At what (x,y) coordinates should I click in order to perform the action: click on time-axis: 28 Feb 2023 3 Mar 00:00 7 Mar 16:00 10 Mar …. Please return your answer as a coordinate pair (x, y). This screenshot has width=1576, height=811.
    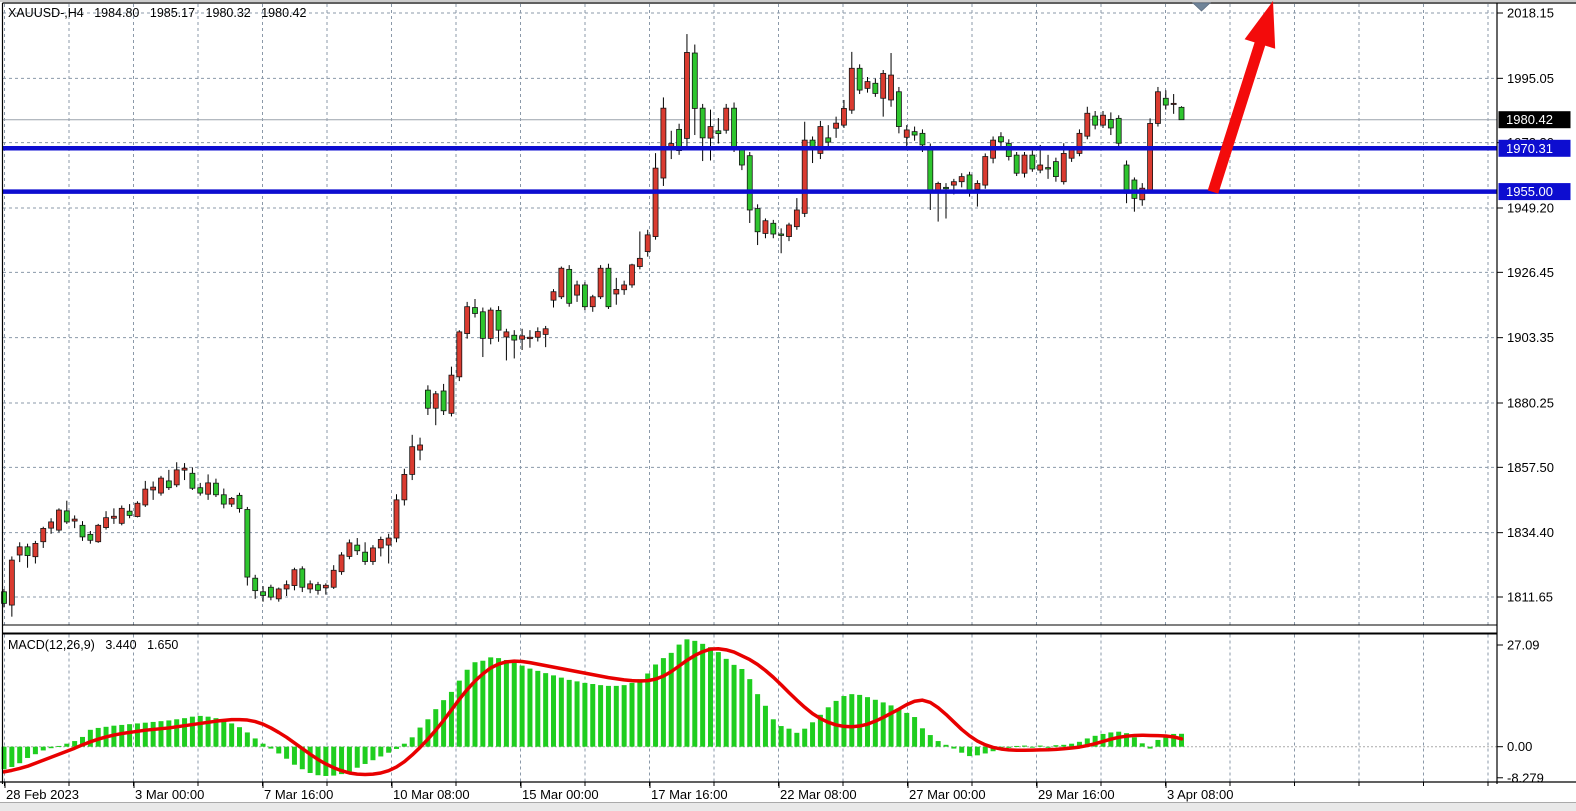
    Looking at the image, I should click on (746, 792).